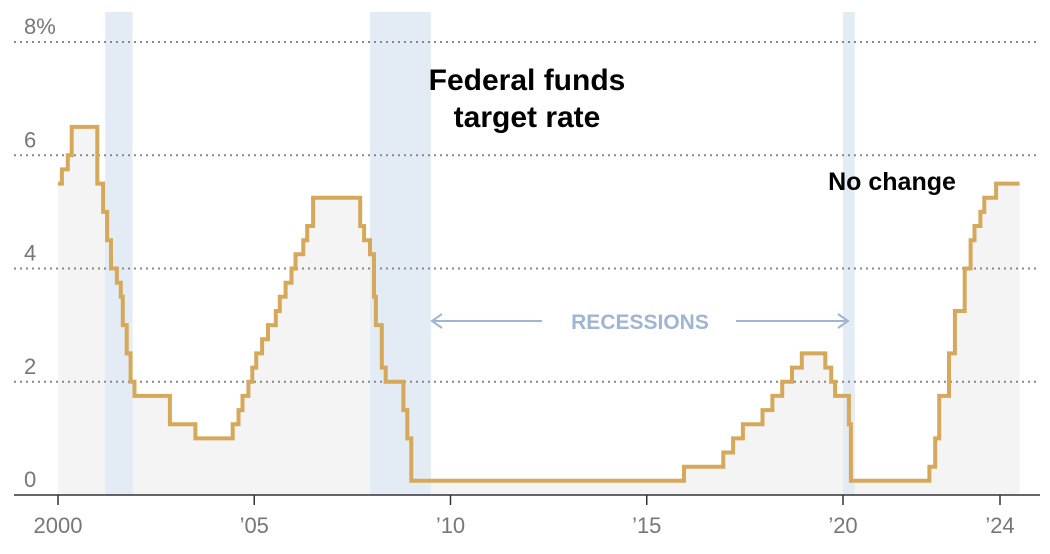 The image size is (1050, 554). What do you see at coordinates (30, 253) in the screenshot?
I see `y-tick-label-4: 4` at bounding box center [30, 253].